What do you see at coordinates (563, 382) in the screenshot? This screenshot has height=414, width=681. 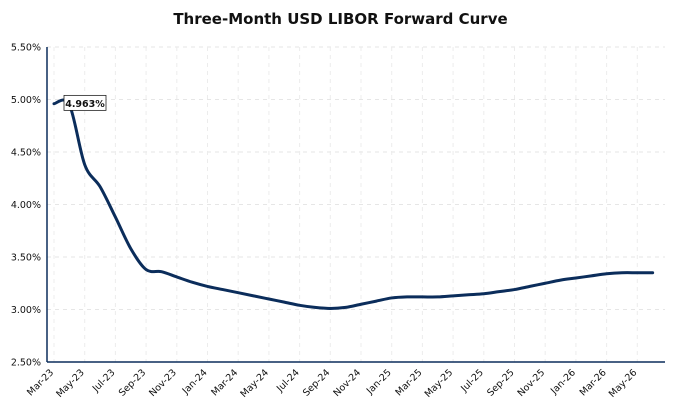 I see `x-tick-label: Jan-26` at bounding box center [563, 382].